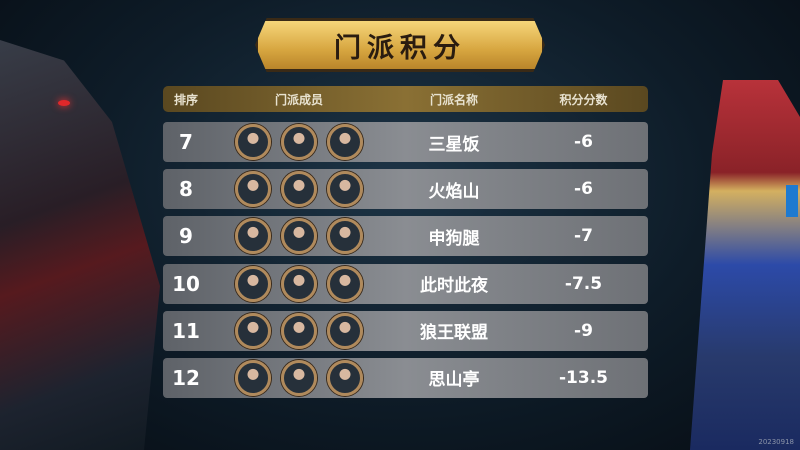  Describe the element at coordinates (583, 283) in the screenshot. I see `team-score: -7.5` at that location.